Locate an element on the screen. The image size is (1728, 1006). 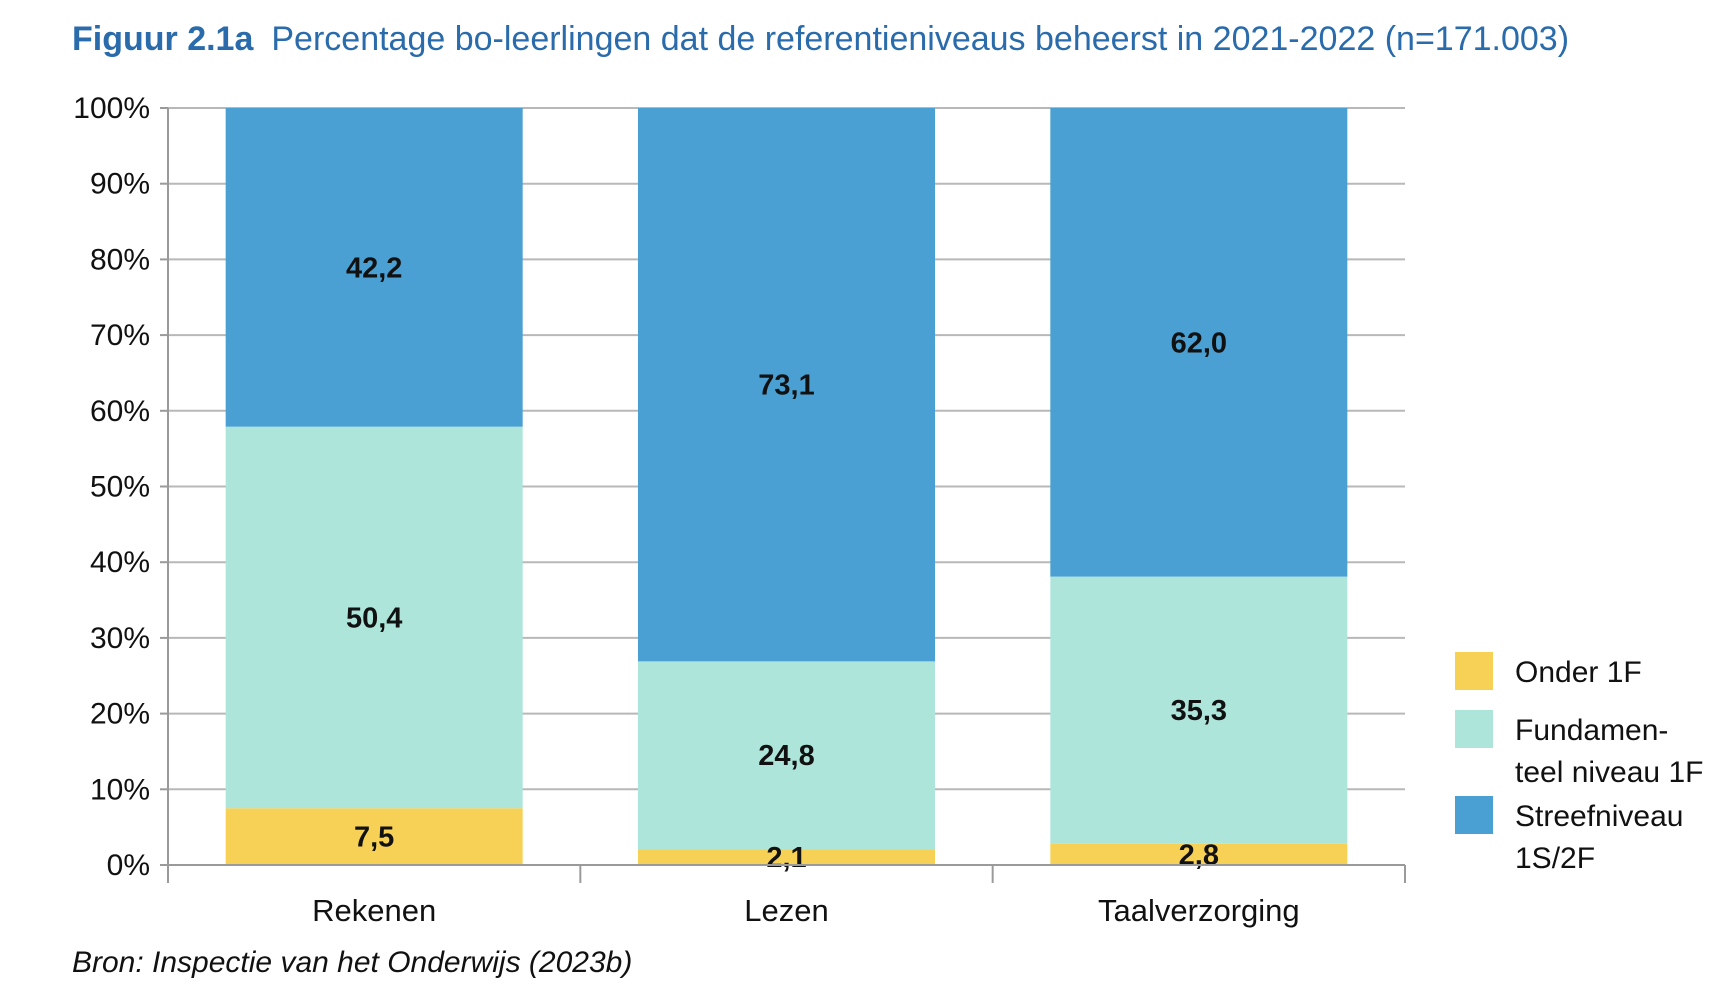
x-tick-label: Lezen is located at coordinates (786, 910).